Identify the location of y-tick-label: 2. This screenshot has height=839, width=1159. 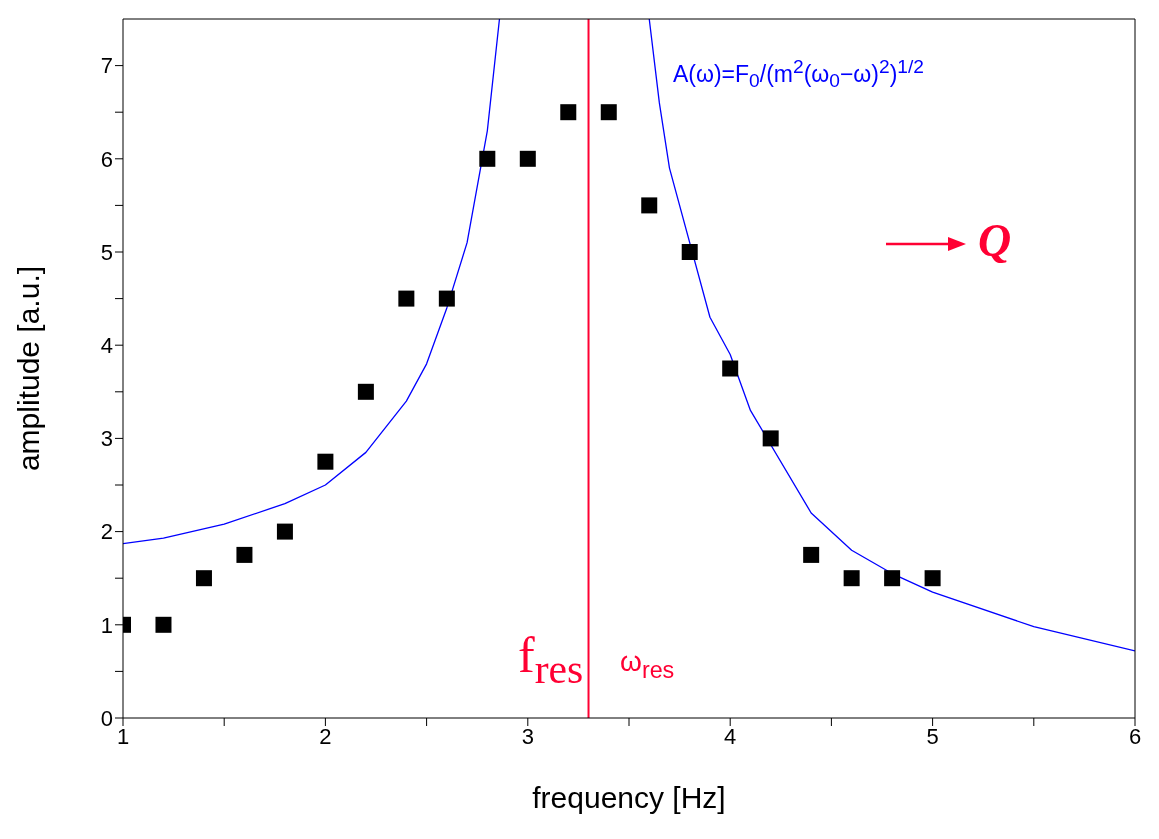
(106, 532).